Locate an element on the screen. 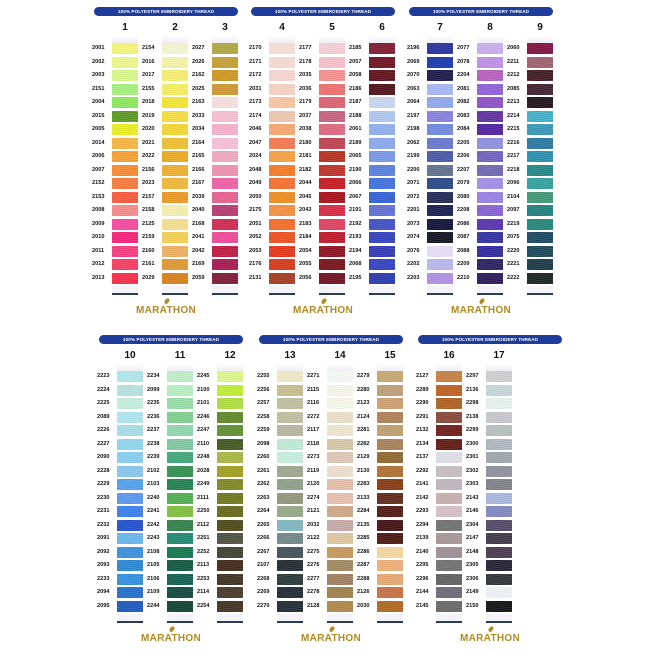 The width and height of the screenshot is (650, 651). thread-code: 2034 is located at coordinates (198, 129).